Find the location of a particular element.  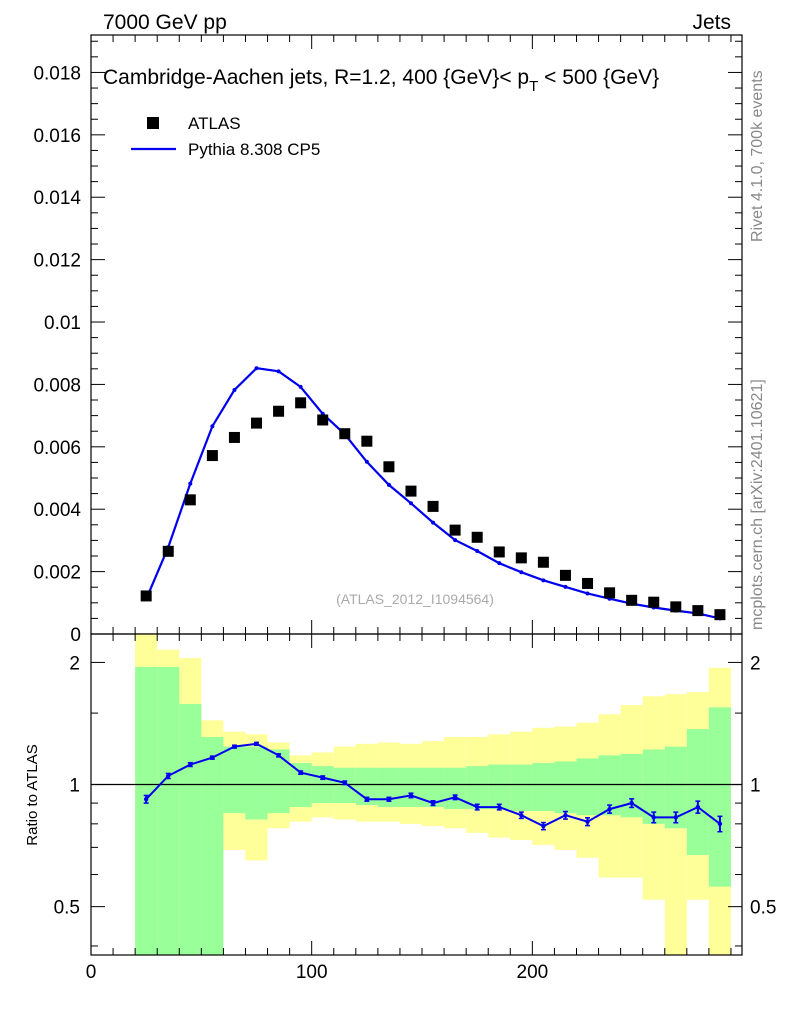

main-y-tick-label: 0.018 is located at coordinates (57, 73).